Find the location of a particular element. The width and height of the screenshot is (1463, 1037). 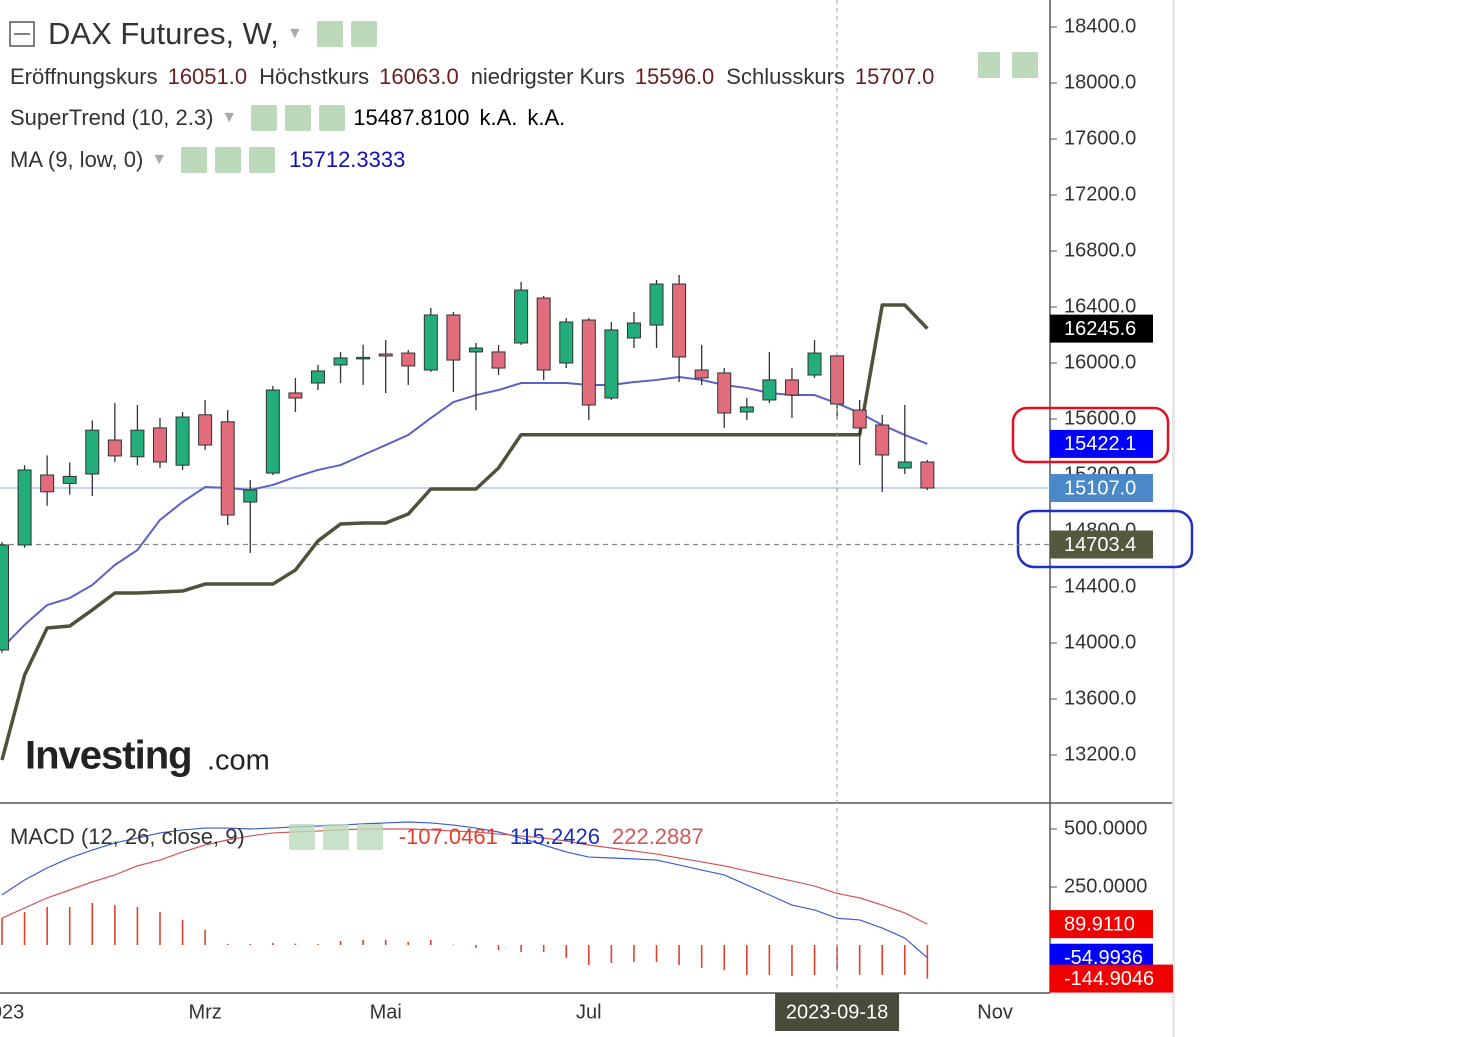

y-tick-label: 17600.0 is located at coordinates (1100, 138).